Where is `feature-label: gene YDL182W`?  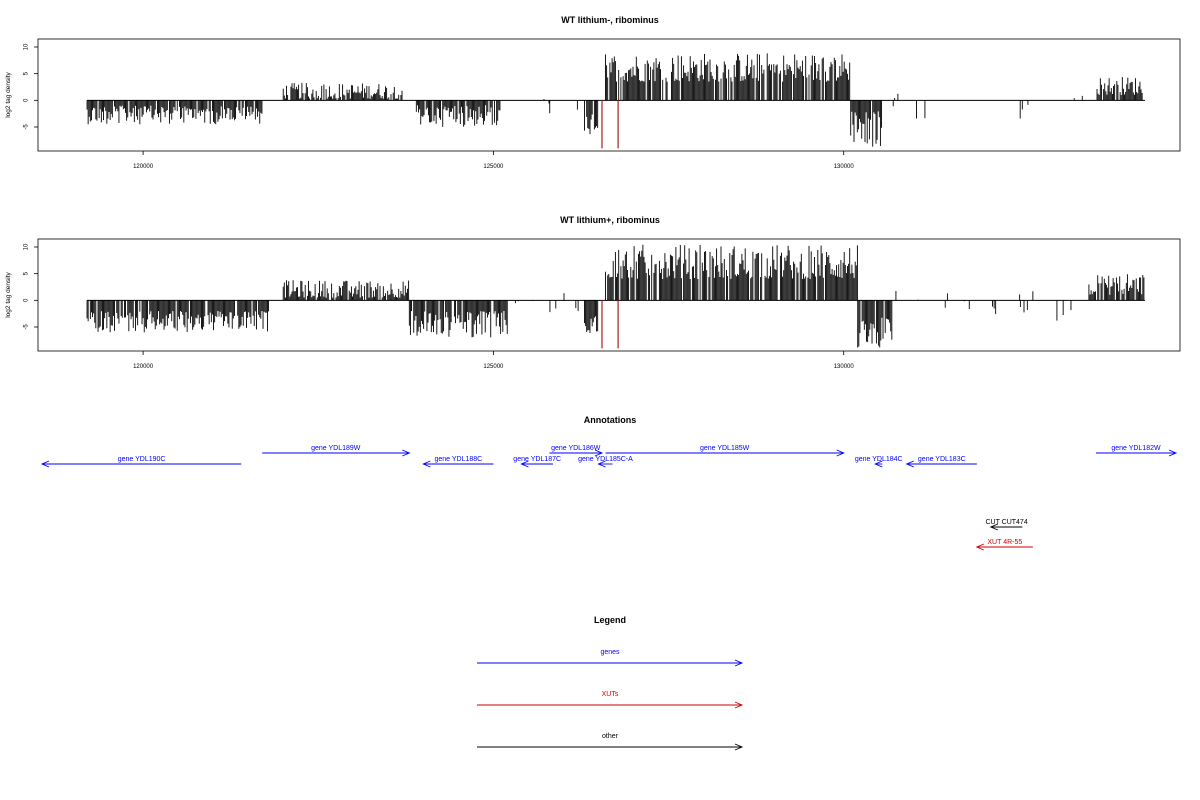
feature-label: gene YDL182W is located at coordinates (1136, 448).